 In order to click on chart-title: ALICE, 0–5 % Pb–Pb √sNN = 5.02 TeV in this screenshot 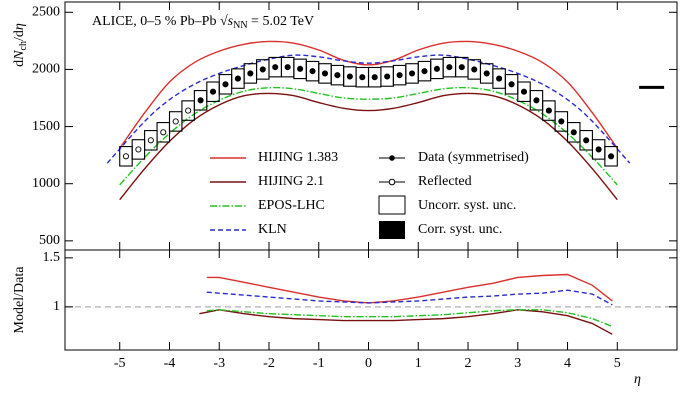, I will do `click(203, 22)`.